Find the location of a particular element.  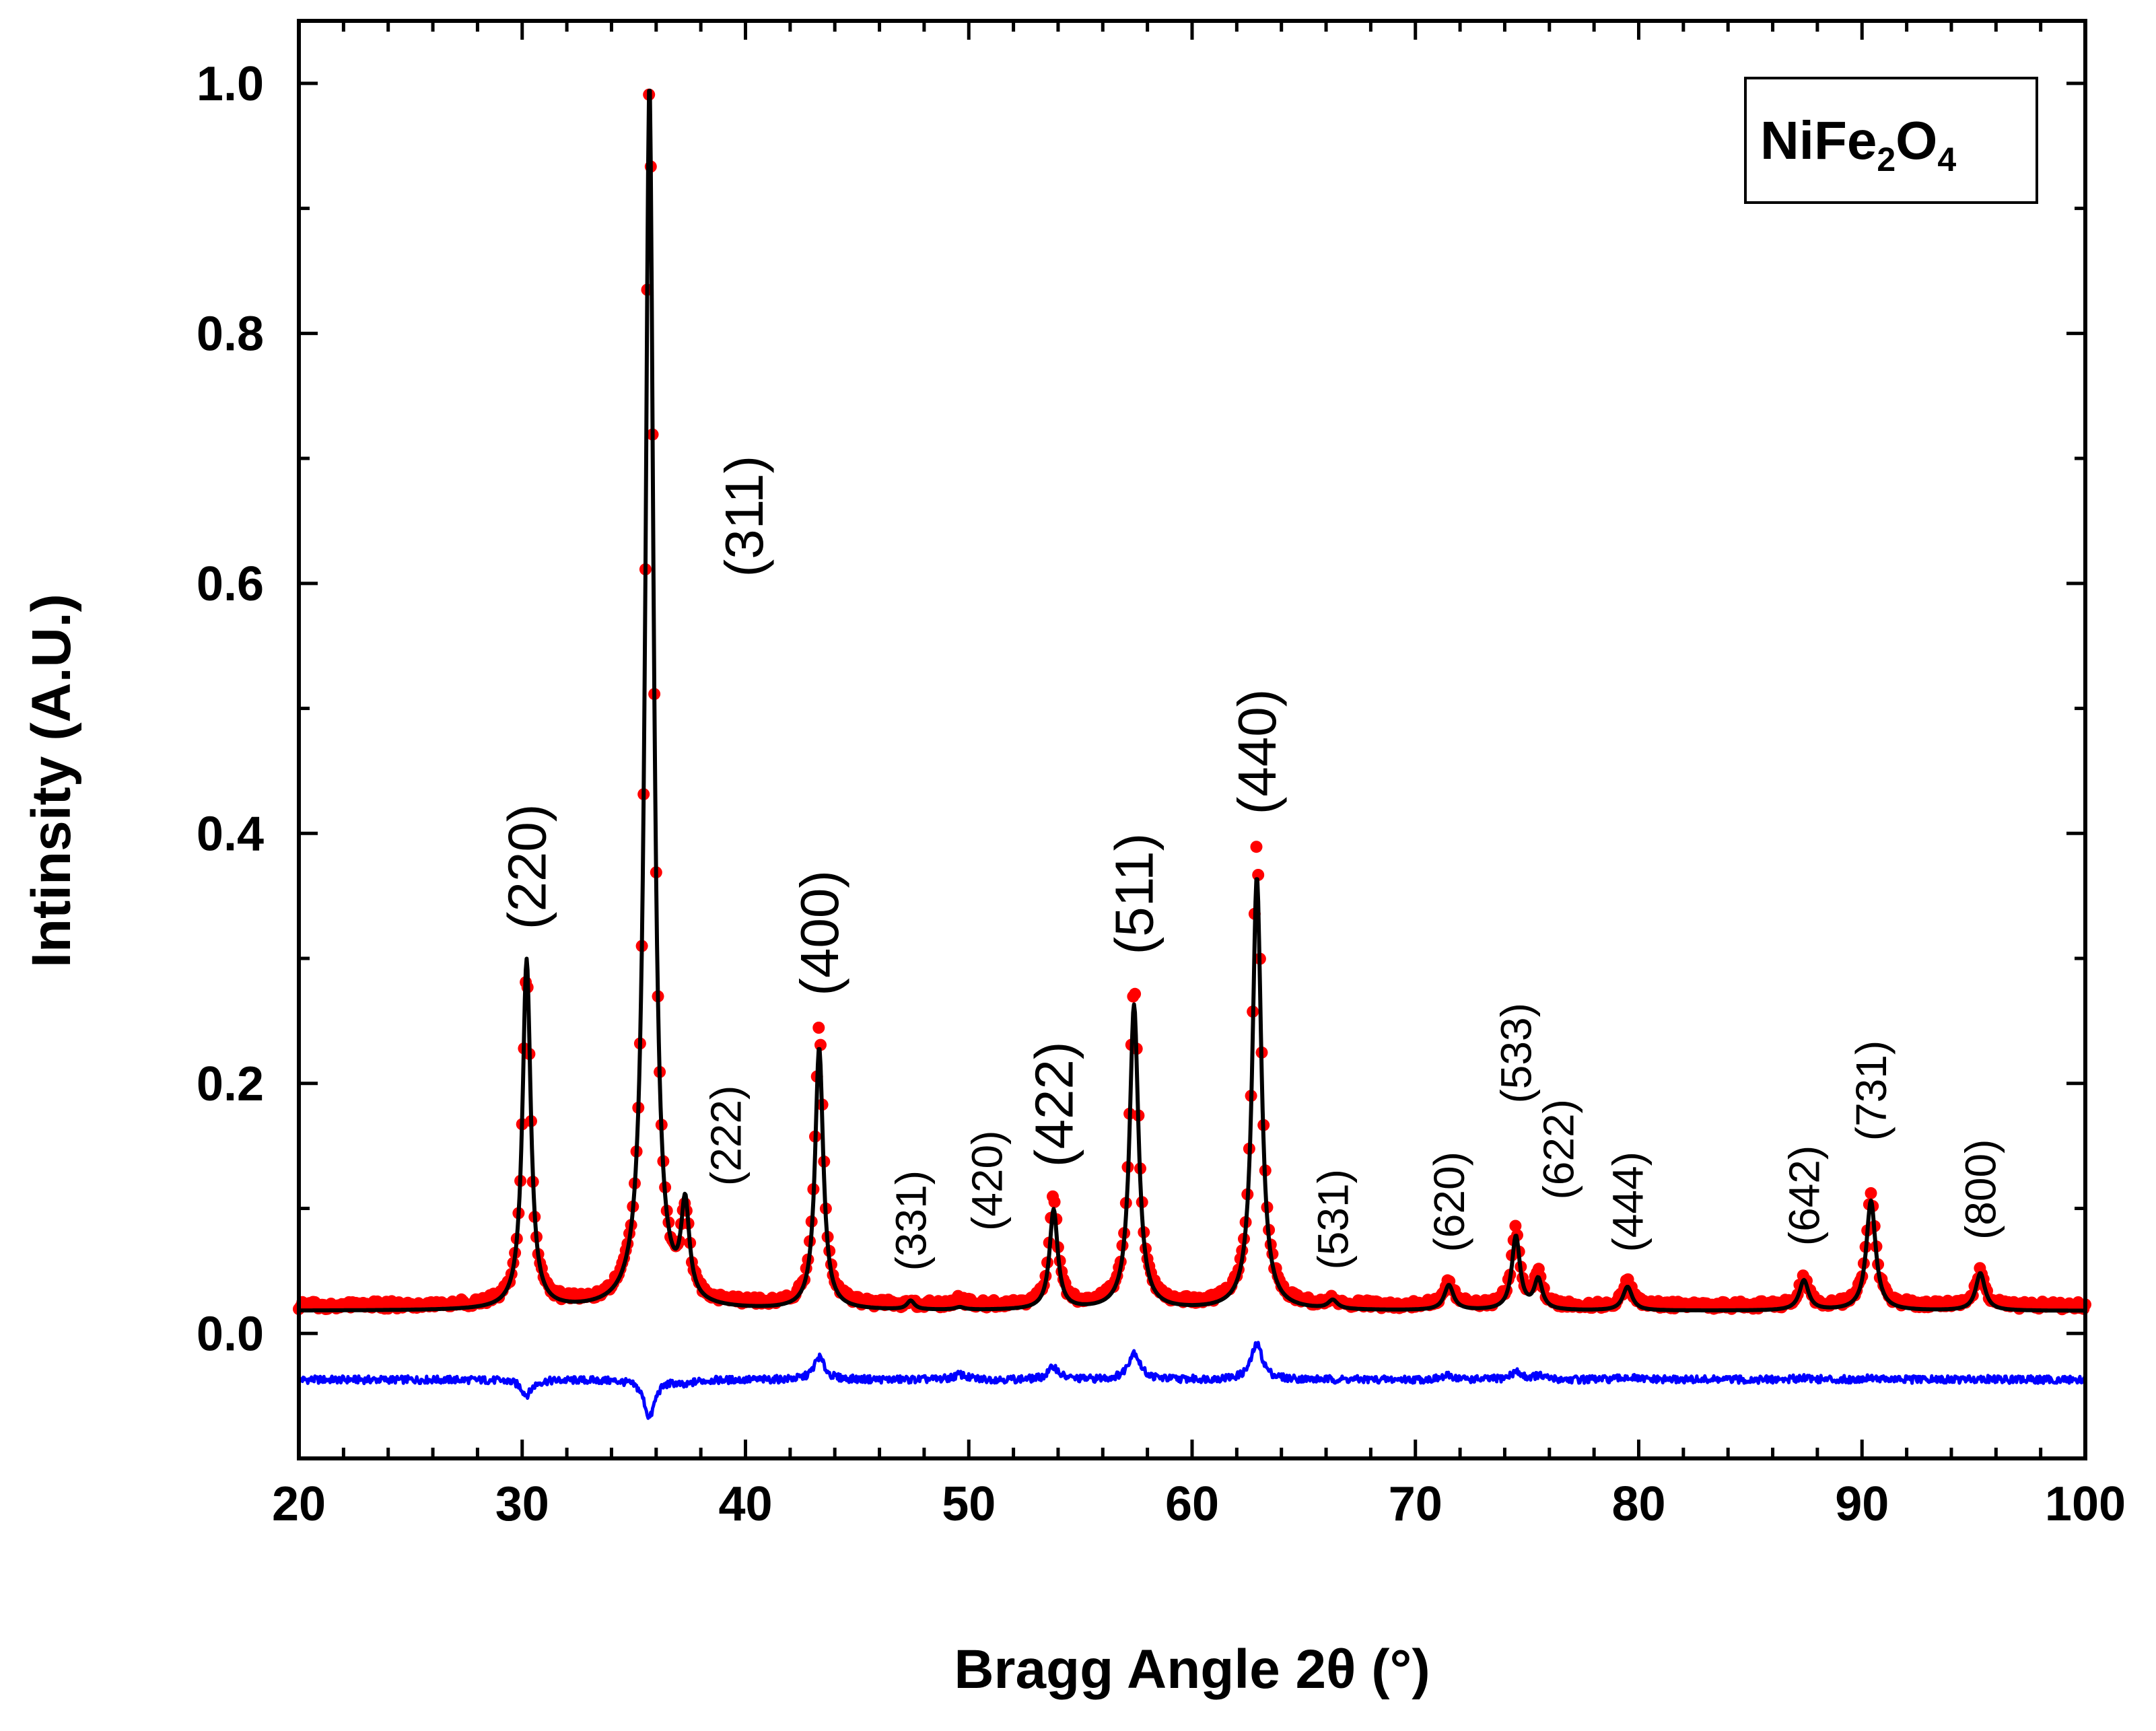

peak-label: (311) is located at coordinates (744, 516).